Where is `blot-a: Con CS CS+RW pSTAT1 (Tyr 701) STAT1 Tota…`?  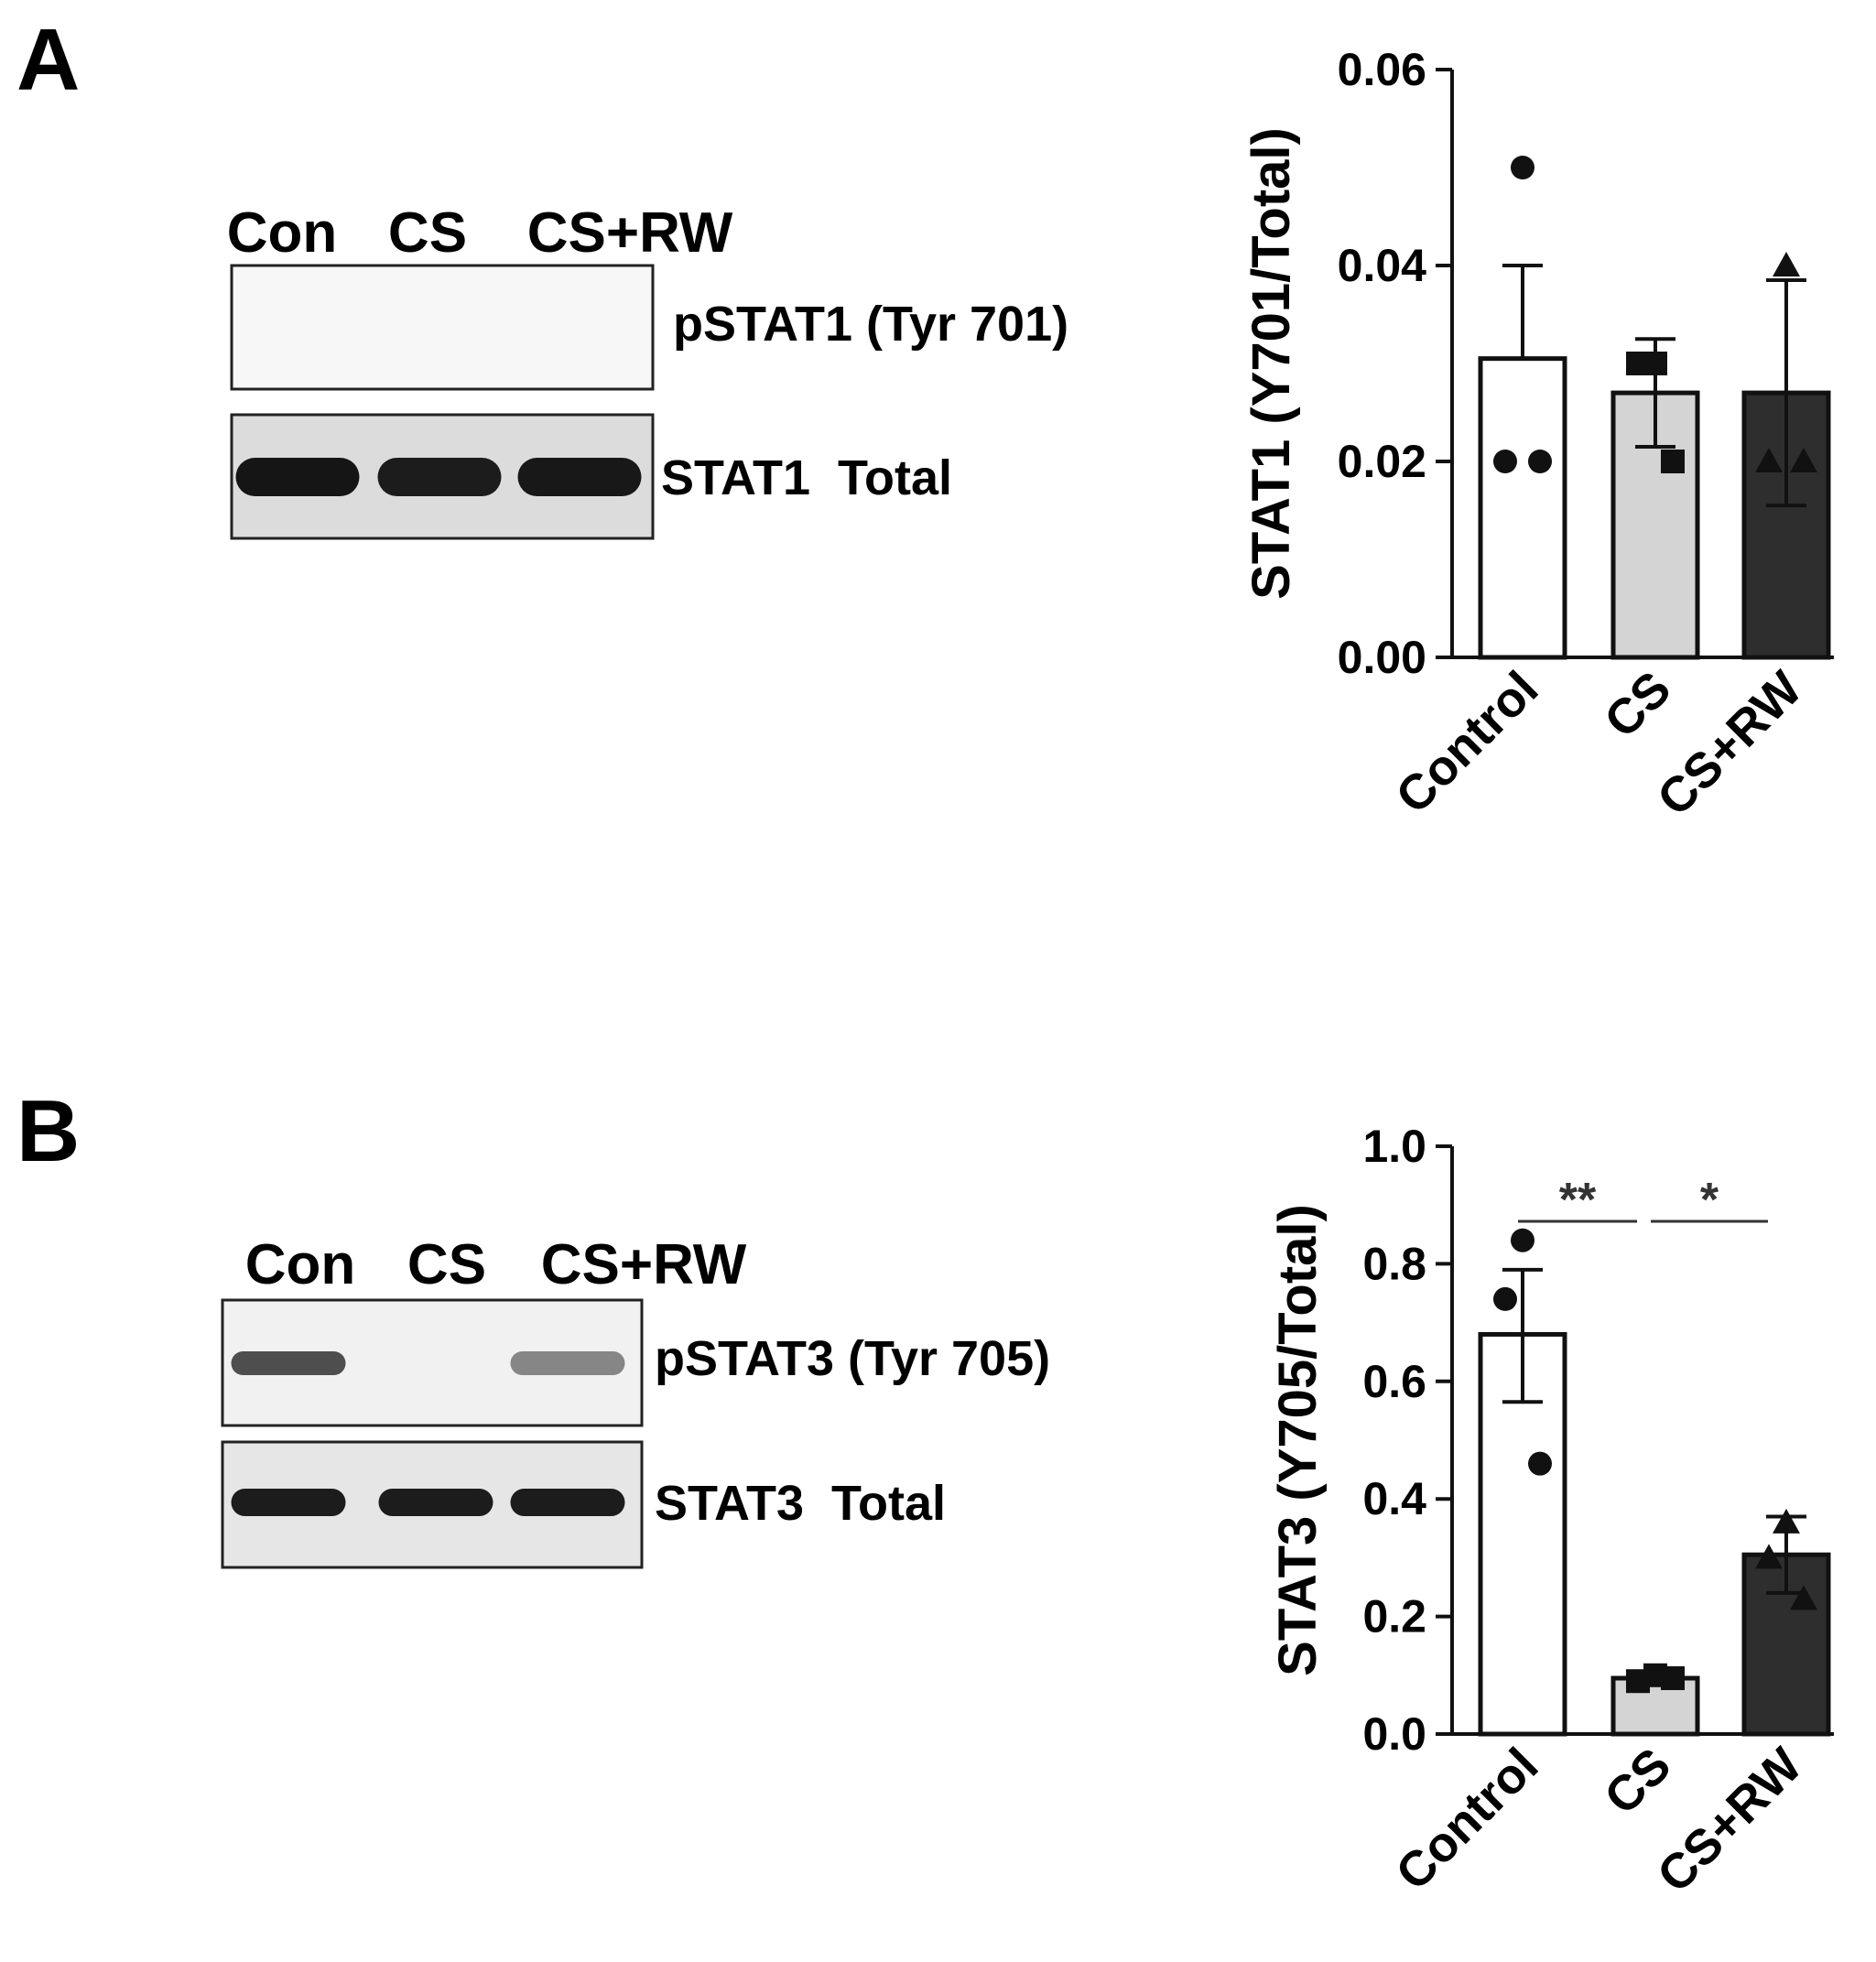 blot-a: Con CS CS+RW pSTAT1 (Tyr 701) STAT1 Tota… is located at coordinates (647, 370).